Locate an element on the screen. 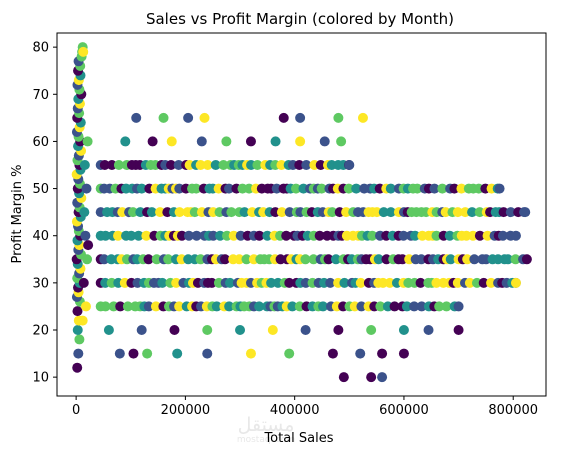 The width and height of the screenshot is (562, 455). x-tick-label: 600000 is located at coordinates (404, 410).